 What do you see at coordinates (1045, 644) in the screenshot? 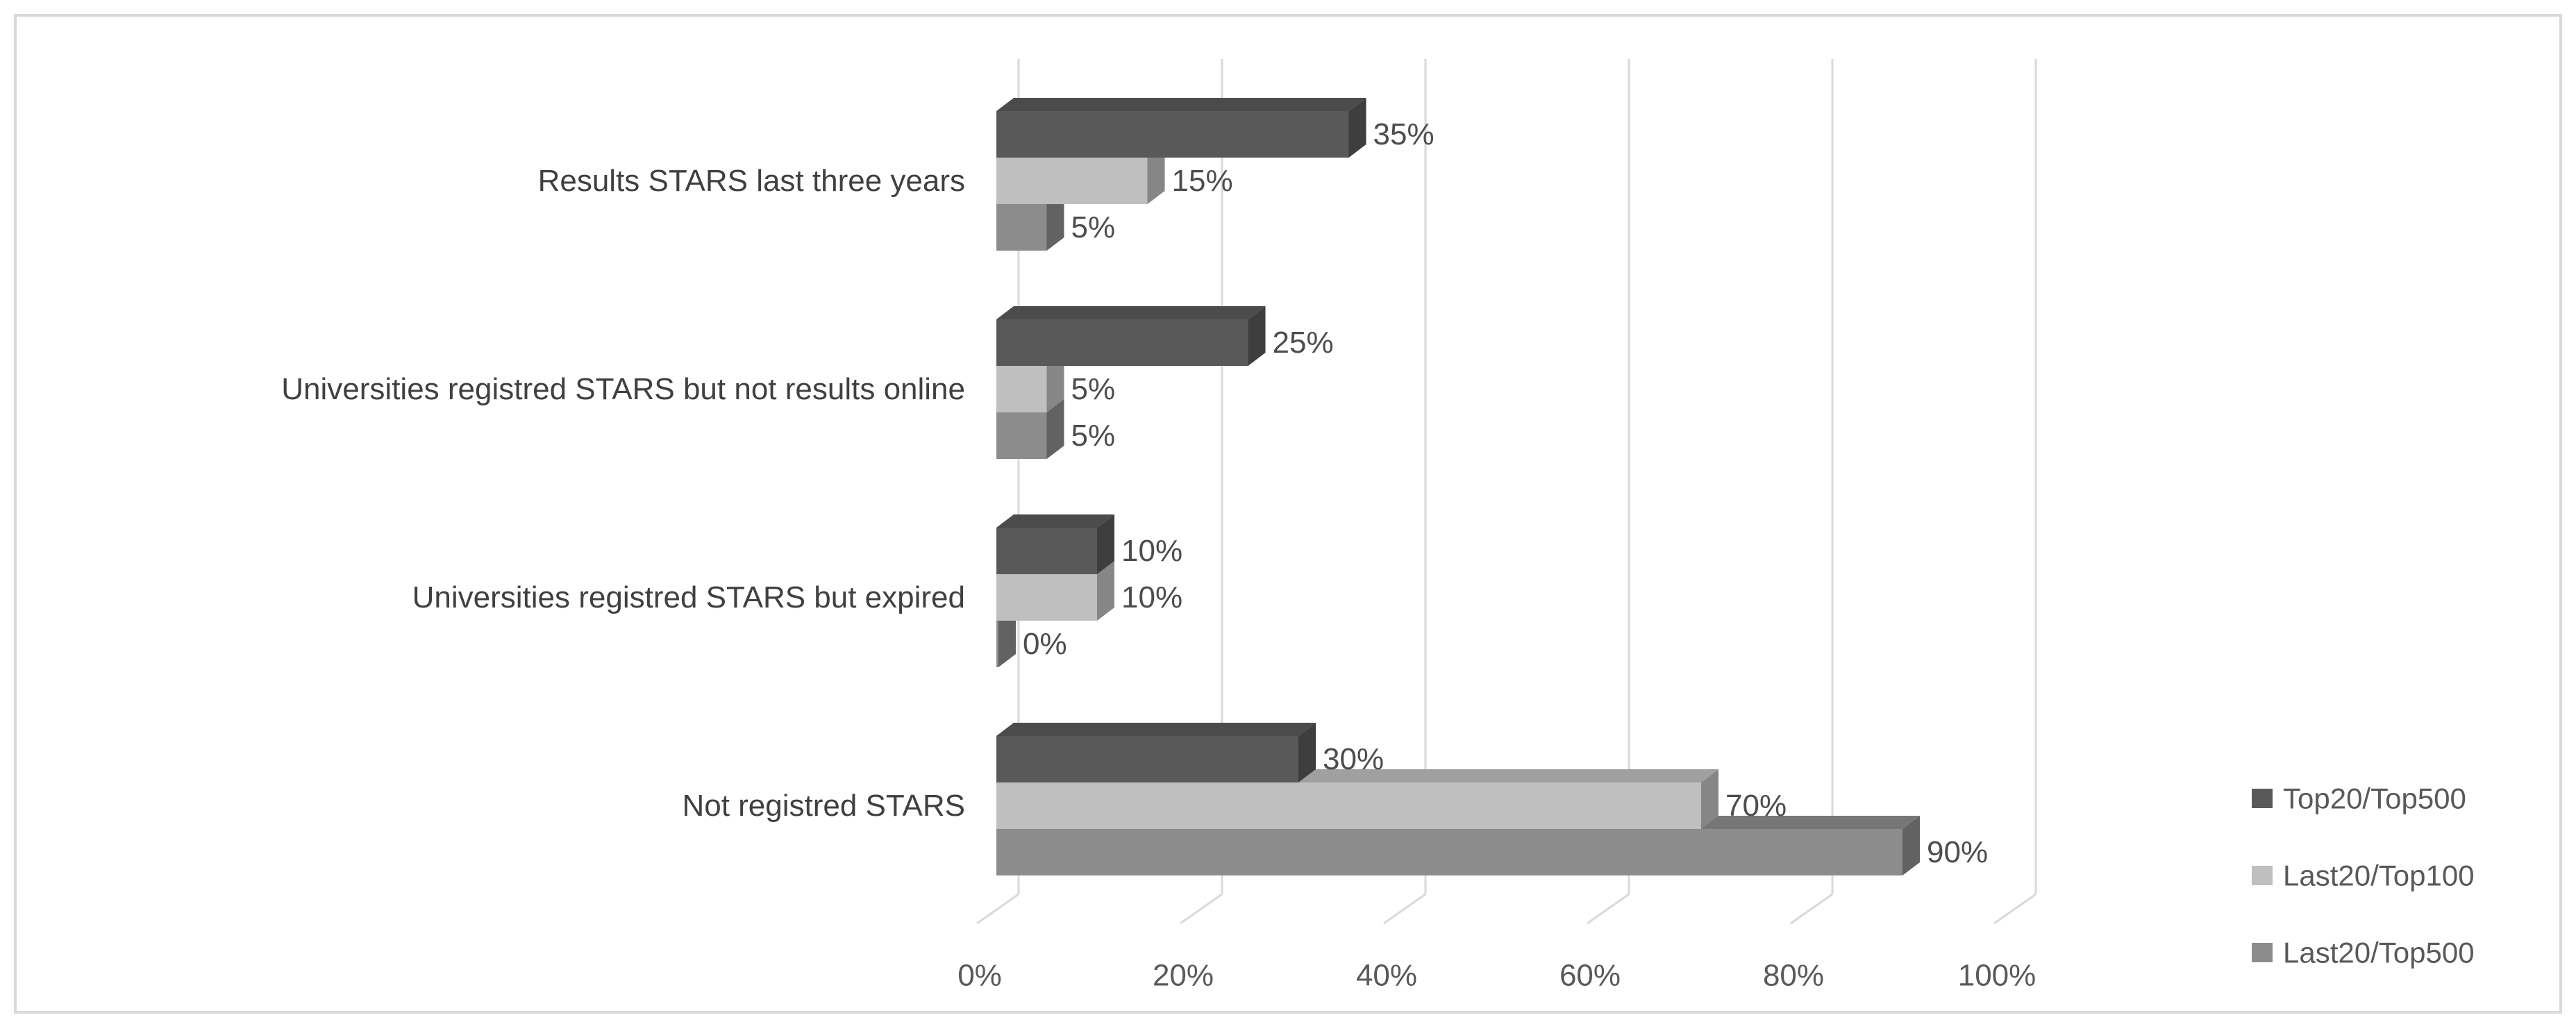
I see `bar-value-label: 0%` at bounding box center [1045, 644].